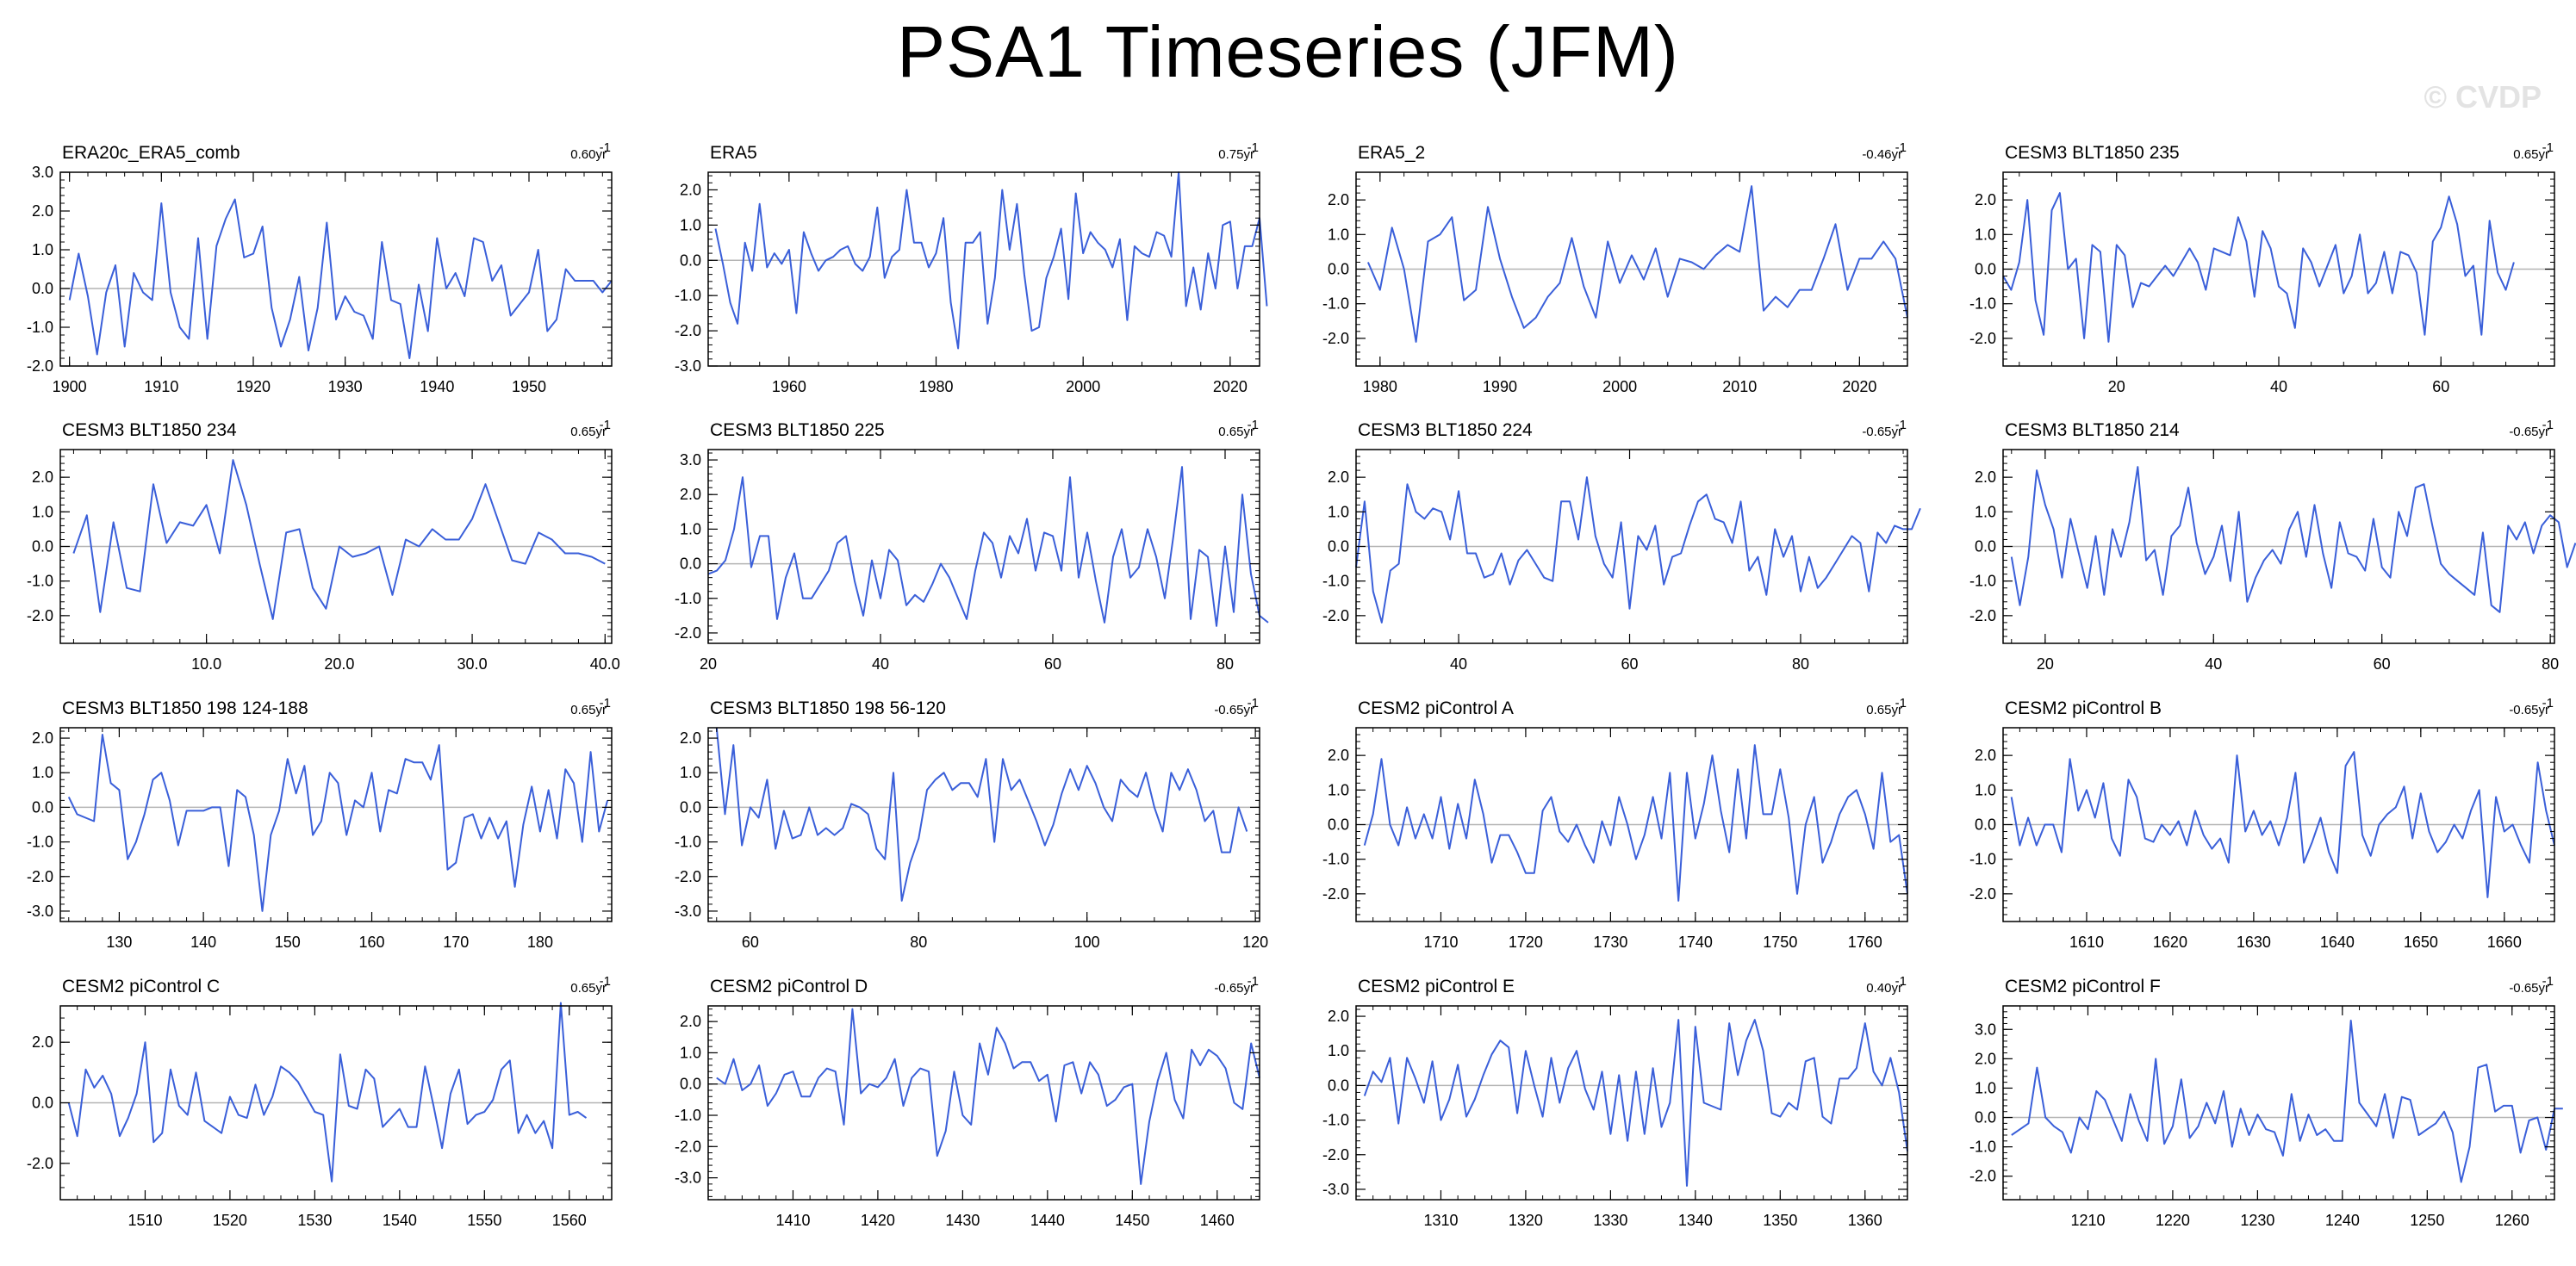 The height and width of the screenshot is (1266, 2576). I want to click on x-tick-label: 1990, so click(1500, 386).